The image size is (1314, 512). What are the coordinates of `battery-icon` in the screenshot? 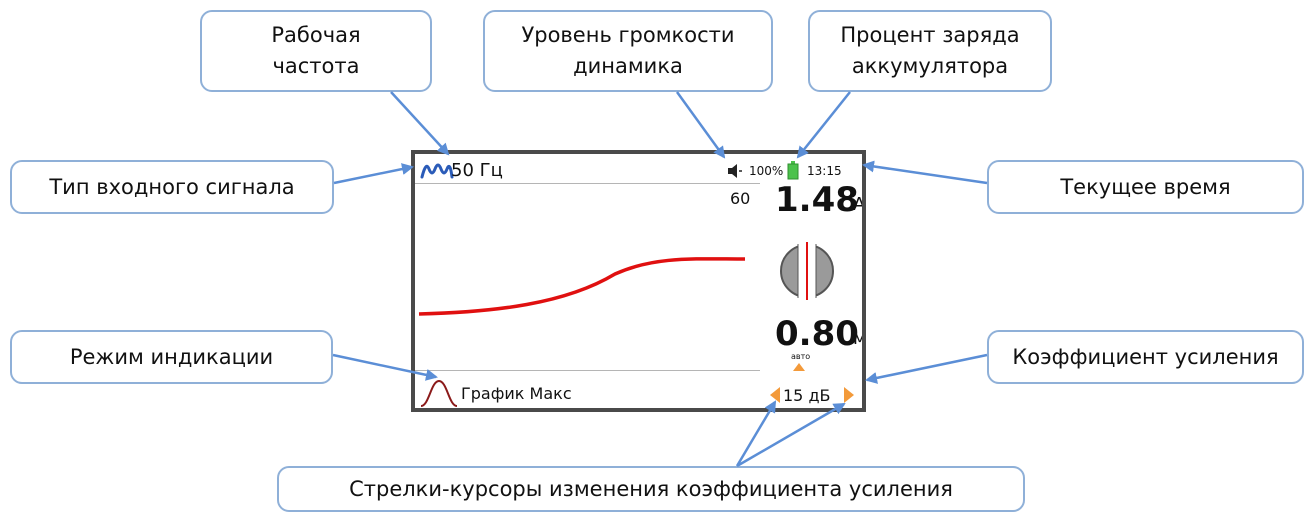 It's located at (793, 170).